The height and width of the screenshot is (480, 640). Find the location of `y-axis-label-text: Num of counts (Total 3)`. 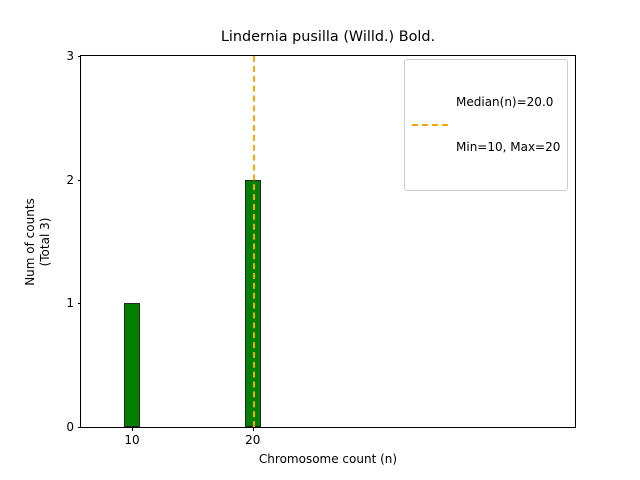

y-axis-label-text: Num of counts (Total 3) is located at coordinates (38, 242).